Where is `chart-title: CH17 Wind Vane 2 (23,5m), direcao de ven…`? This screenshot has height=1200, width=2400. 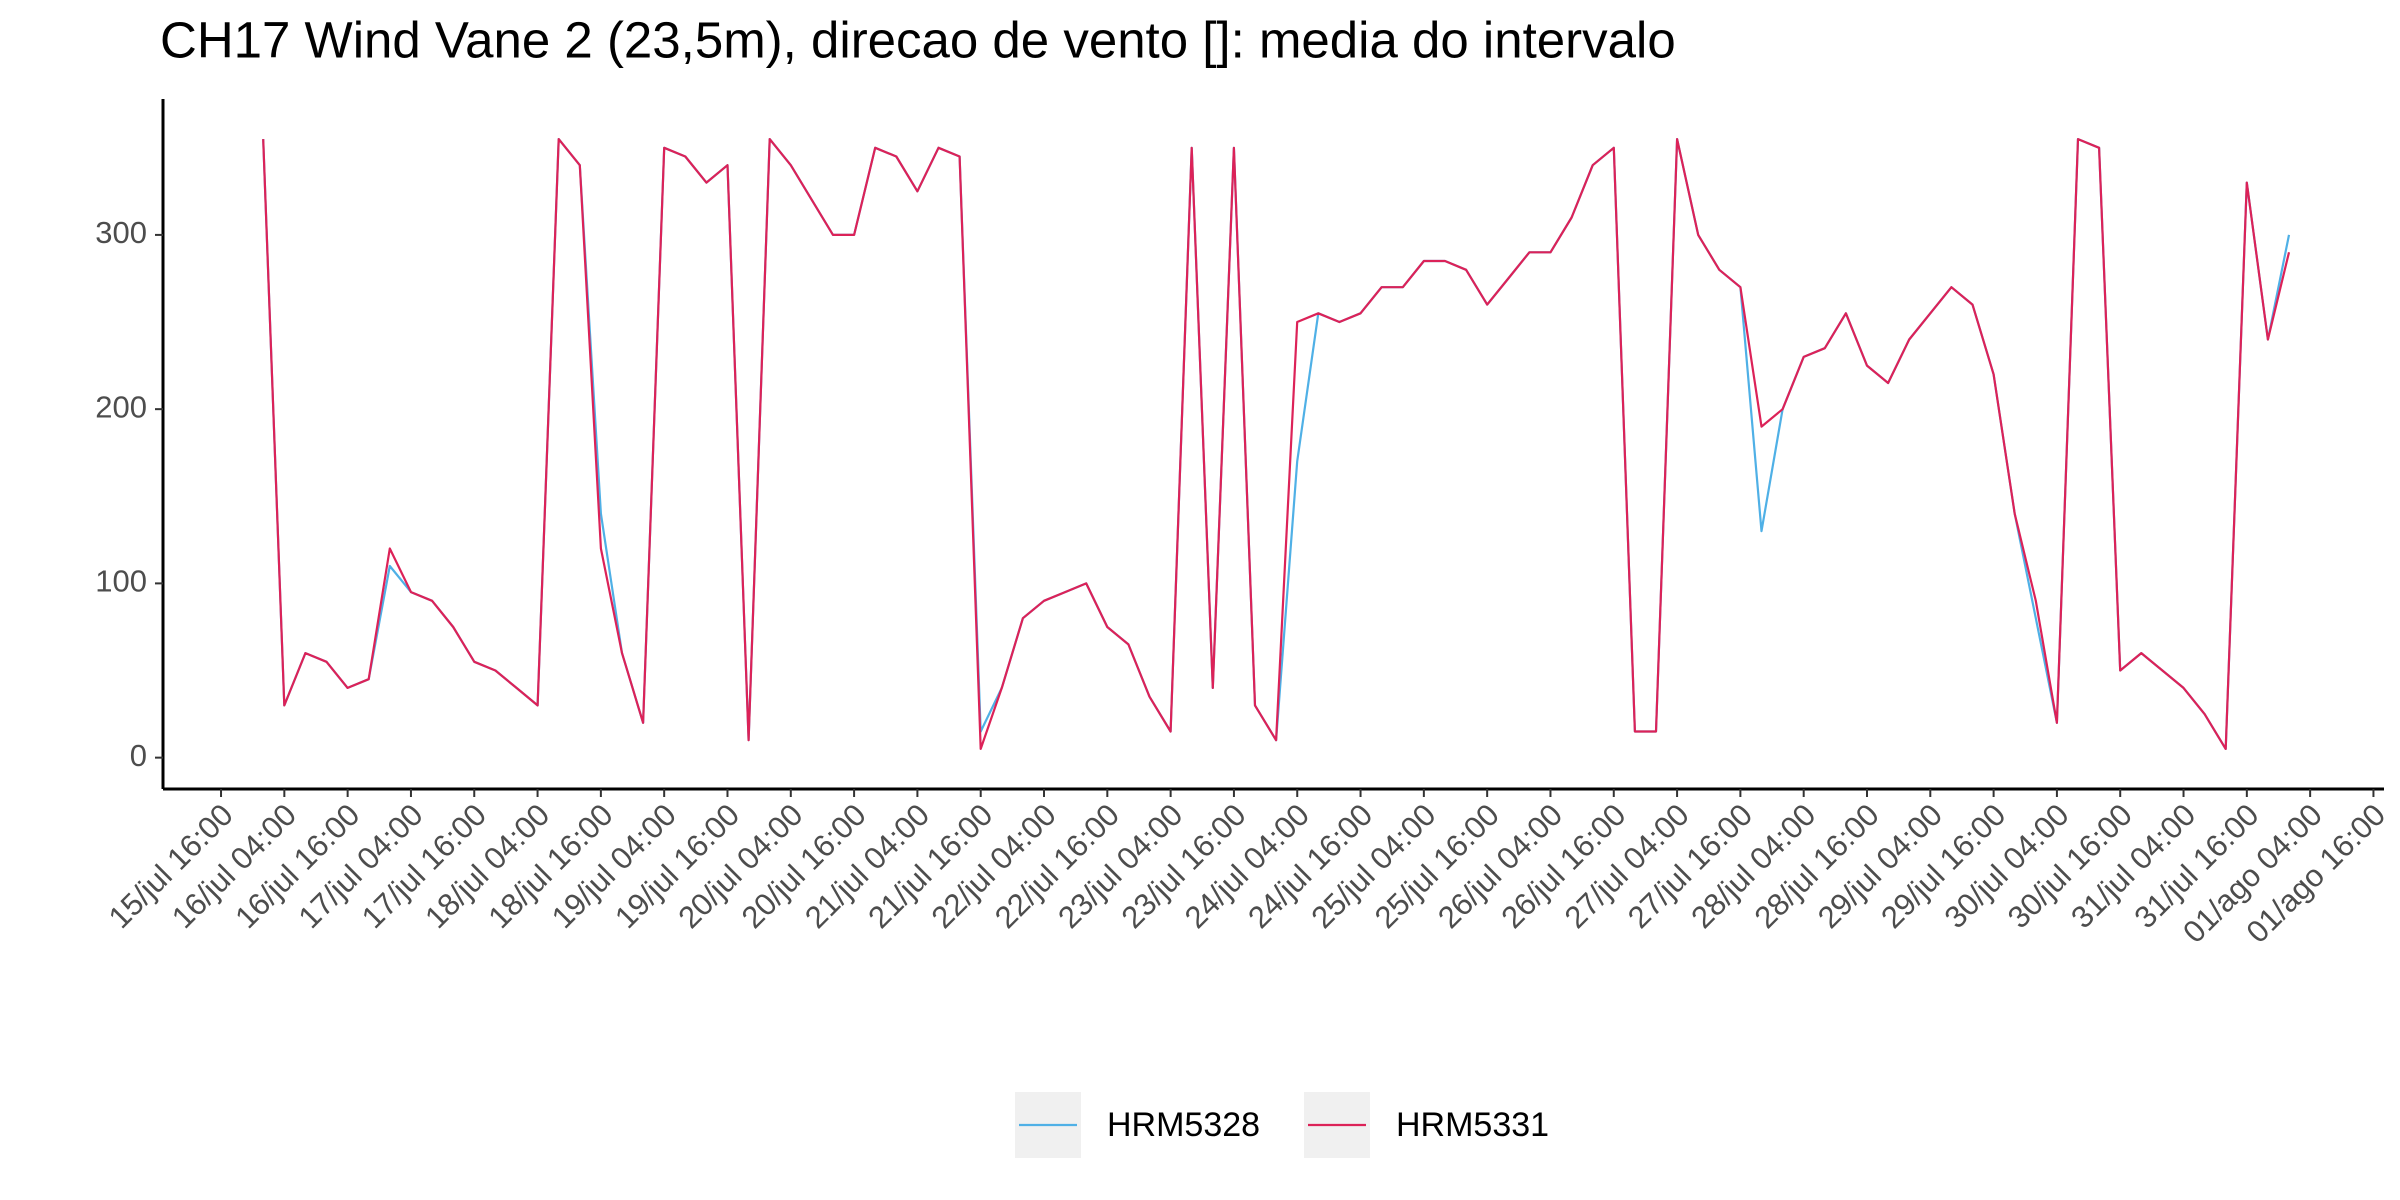
chart-title: CH17 Wind Vane 2 (23,5m), direcao de ven… is located at coordinates (918, 39).